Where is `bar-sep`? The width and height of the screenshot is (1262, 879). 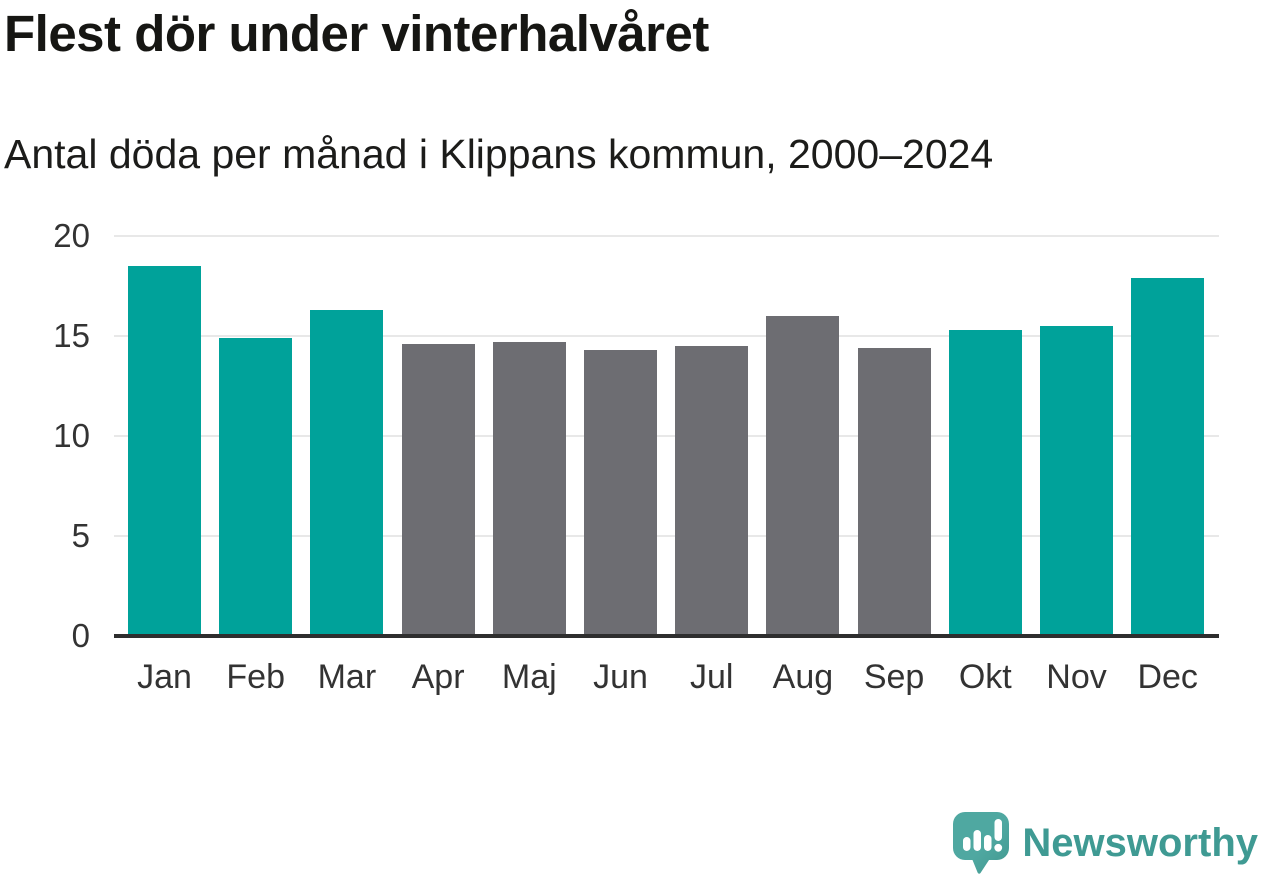
bar-sep is located at coordinates (894, 492).